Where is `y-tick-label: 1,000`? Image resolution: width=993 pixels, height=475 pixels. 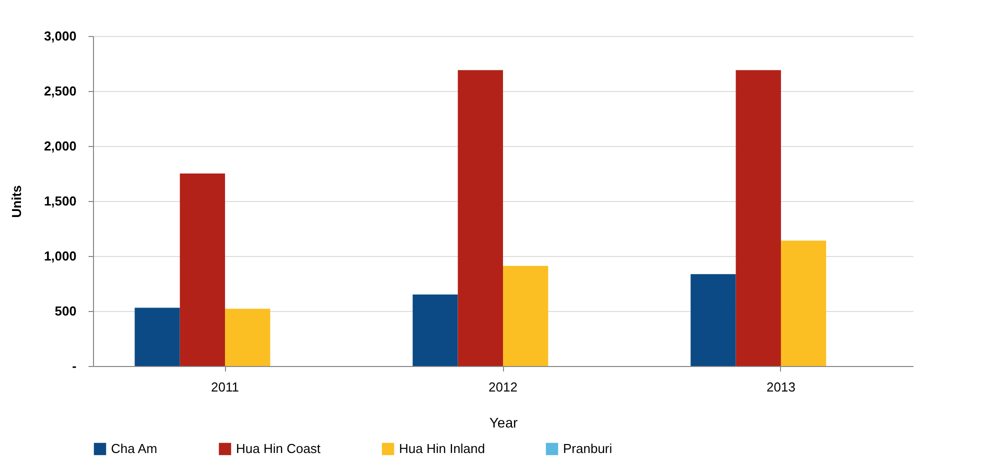
y-tick-label: 1,000 is located at coordinates (60, 256).